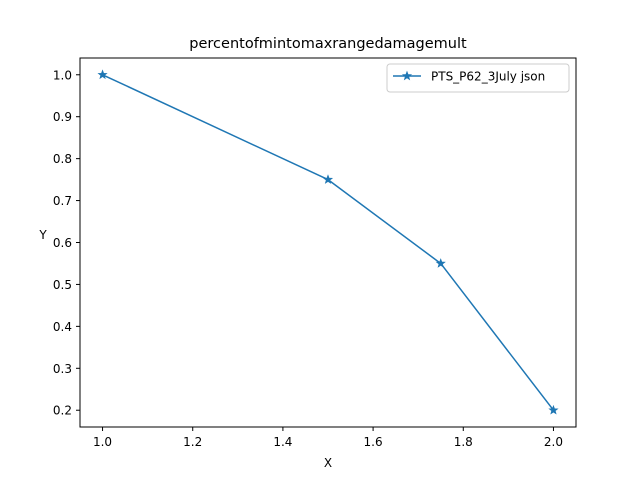 The height and width of the screenshot is (480, 640). What do you see at coordinates (488, 77) in the screenshot?
I see `legend-entry-label: PTS_P62_3July json` at bounding box center [488, 77].